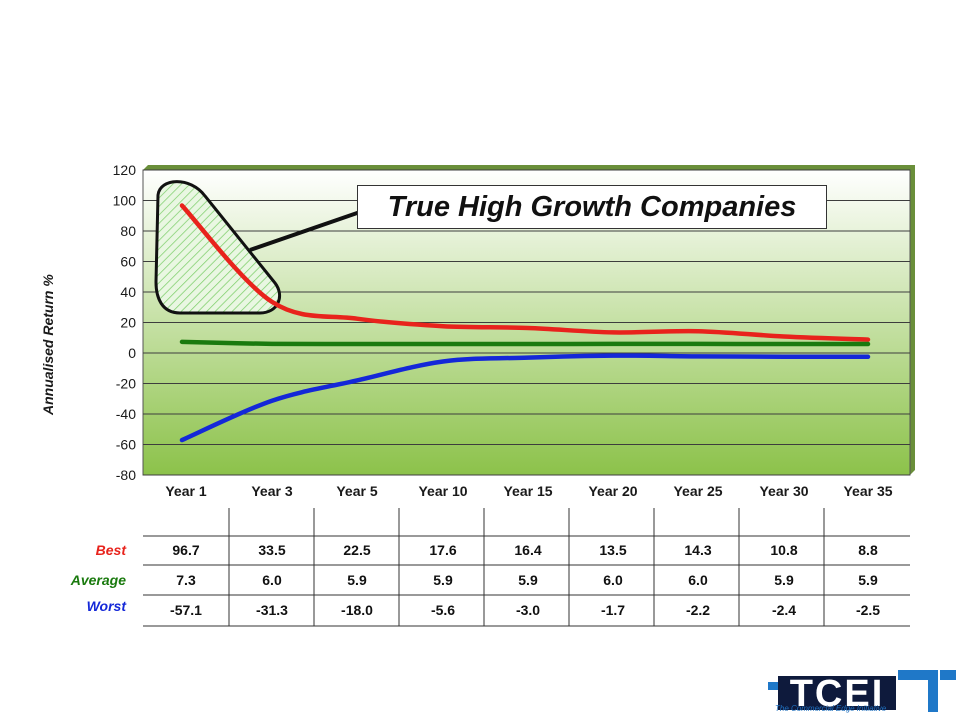 Image resolution: width=960 pixels, height=720 pixels. What do you see at coordinates (783, 491) in the screenshot?
I see `x-tick-label: Year 30` at bounding box center [783, 491].